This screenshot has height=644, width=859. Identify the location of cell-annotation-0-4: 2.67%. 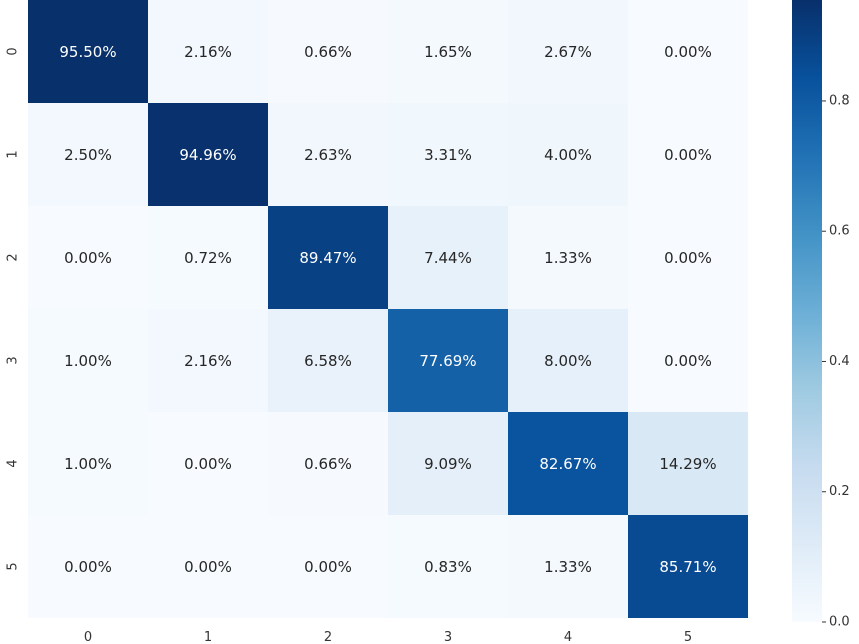
(568, 52).